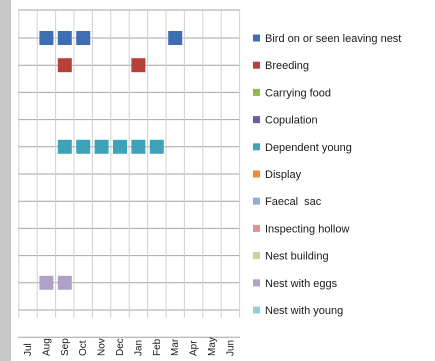 The image size is (435, 361). Describe the element at coordinates (301, 284) in the screenshot. I see `legend-label: Nest with eggs` at that location.